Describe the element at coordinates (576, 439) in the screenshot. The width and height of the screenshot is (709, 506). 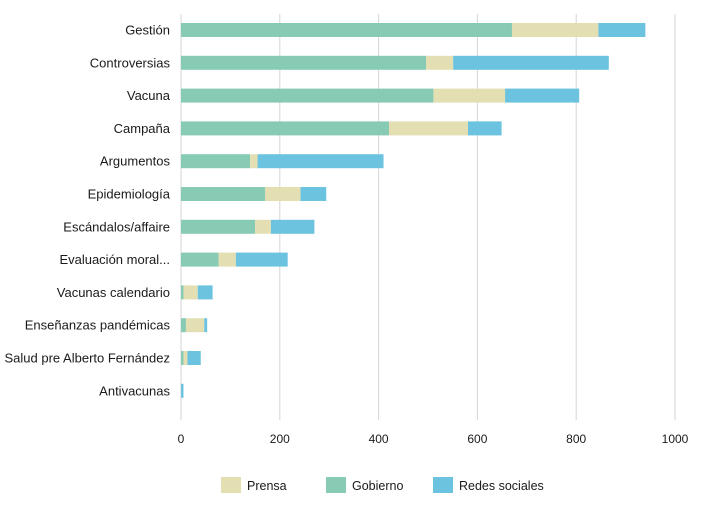
I see `x-tick-label: 800` at that location.